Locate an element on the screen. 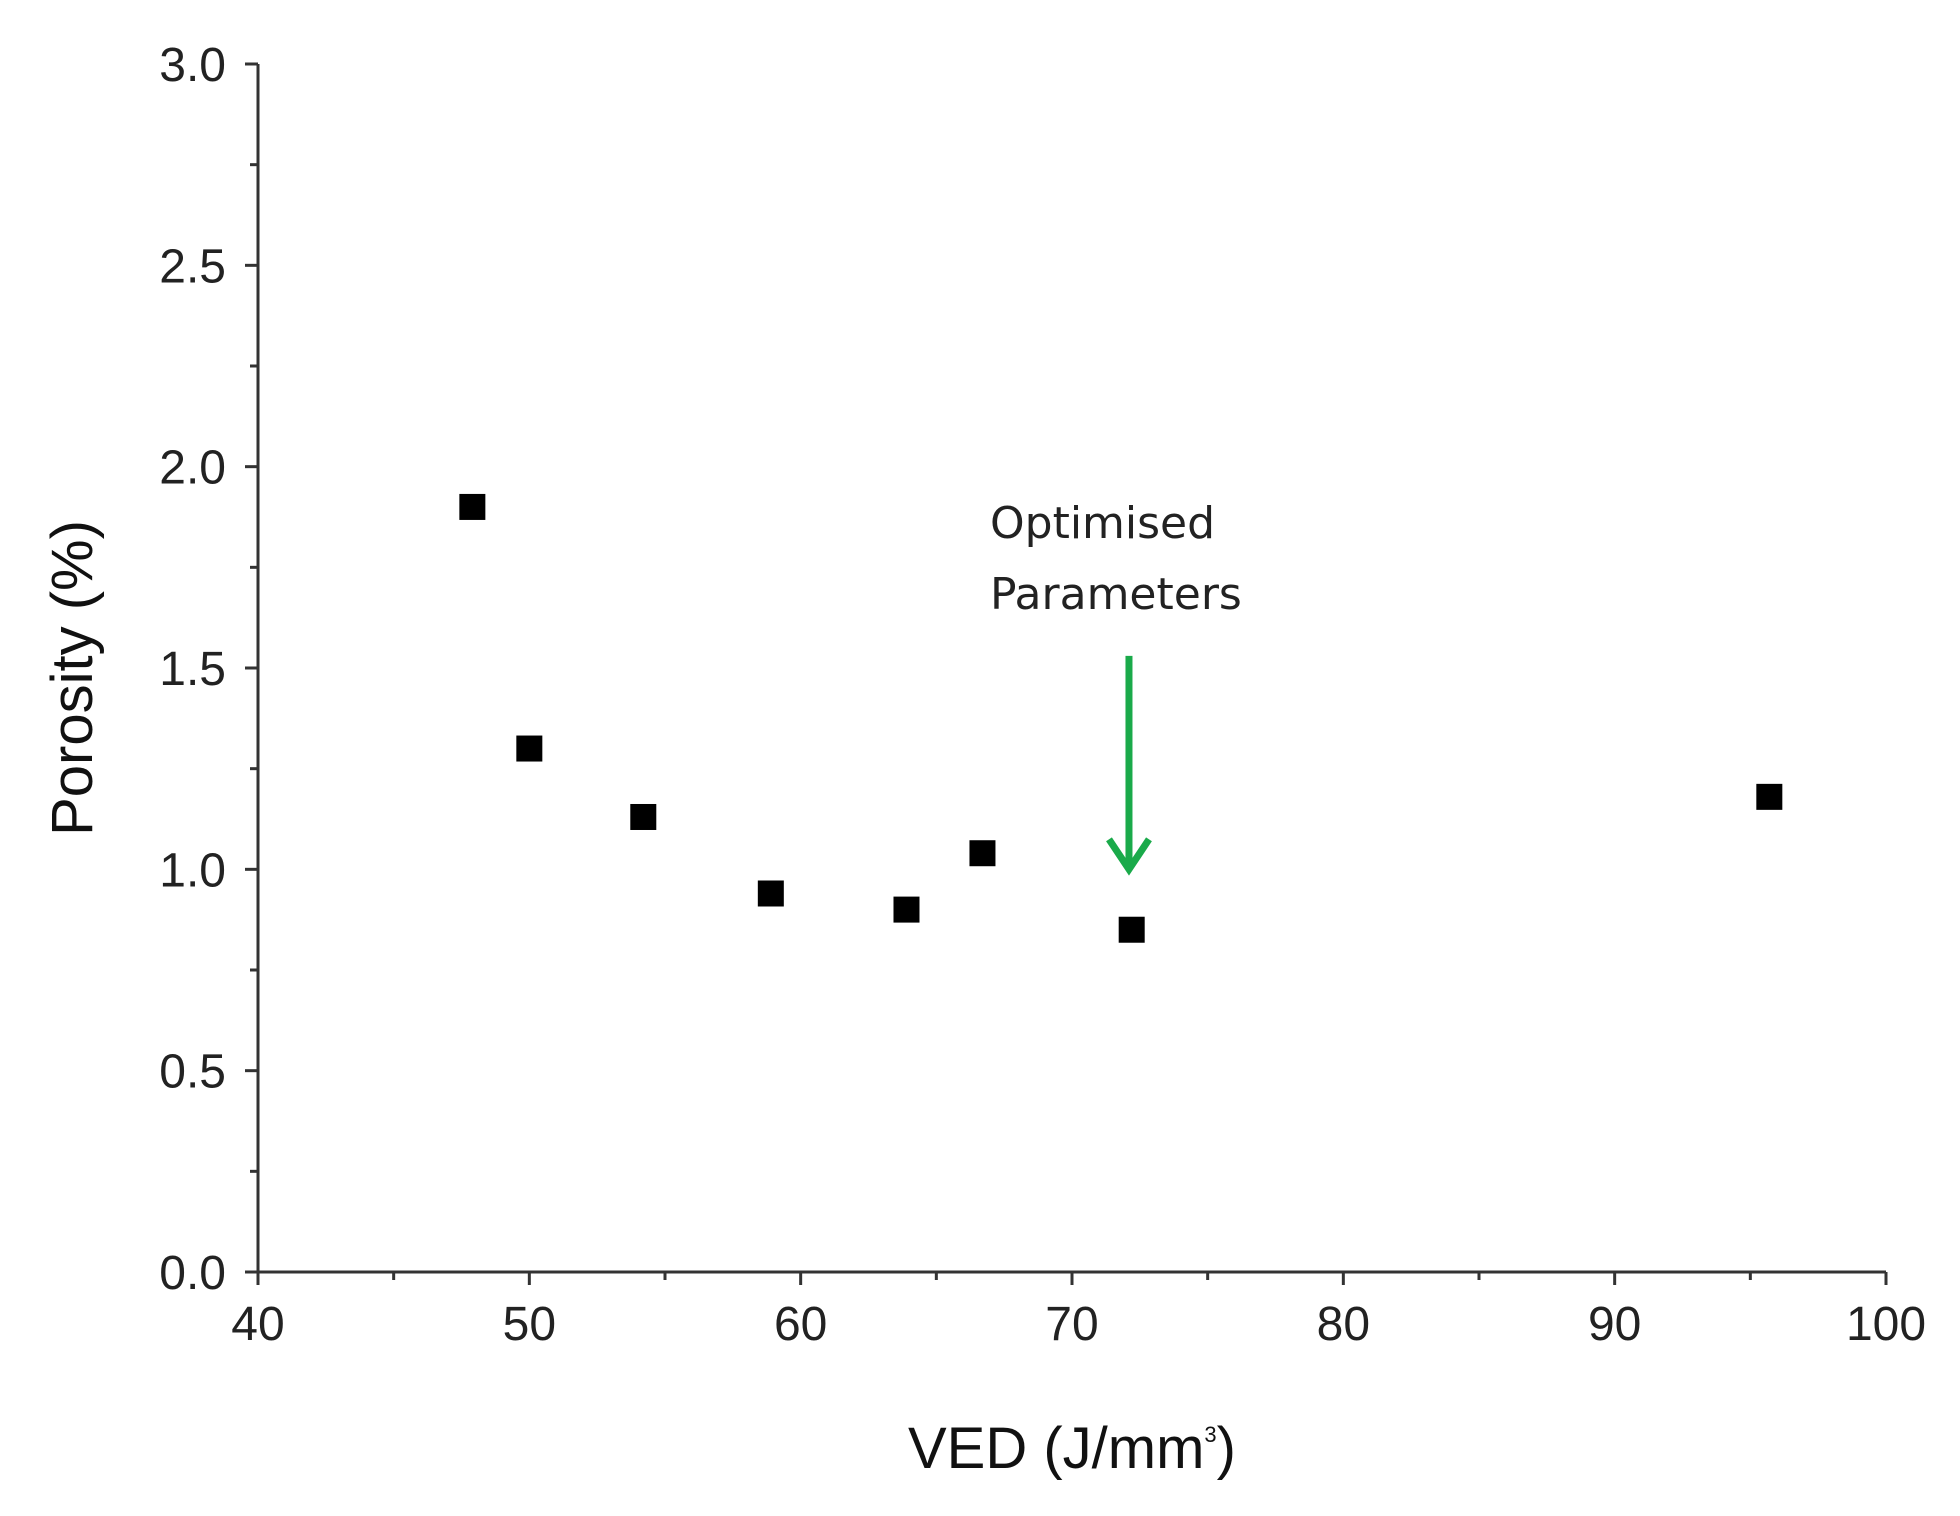  annotation: Optimised Parameters is located at coordinates (1116, 687).